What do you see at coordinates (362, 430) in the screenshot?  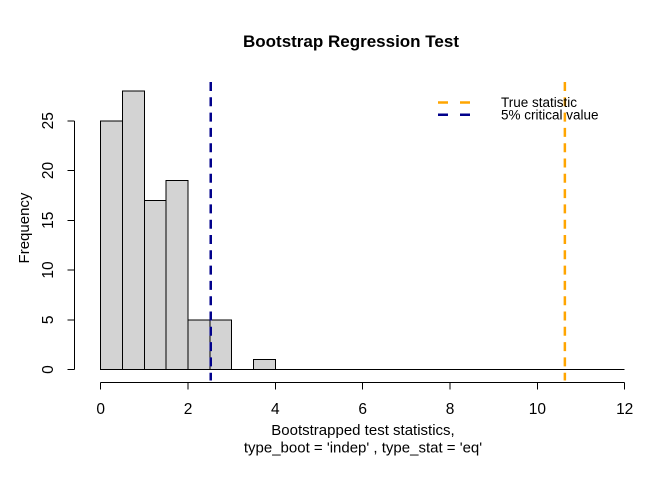 I see `x-axis-label-line1: Bootstrapped test statistics,` at bounding box center [362, 430].